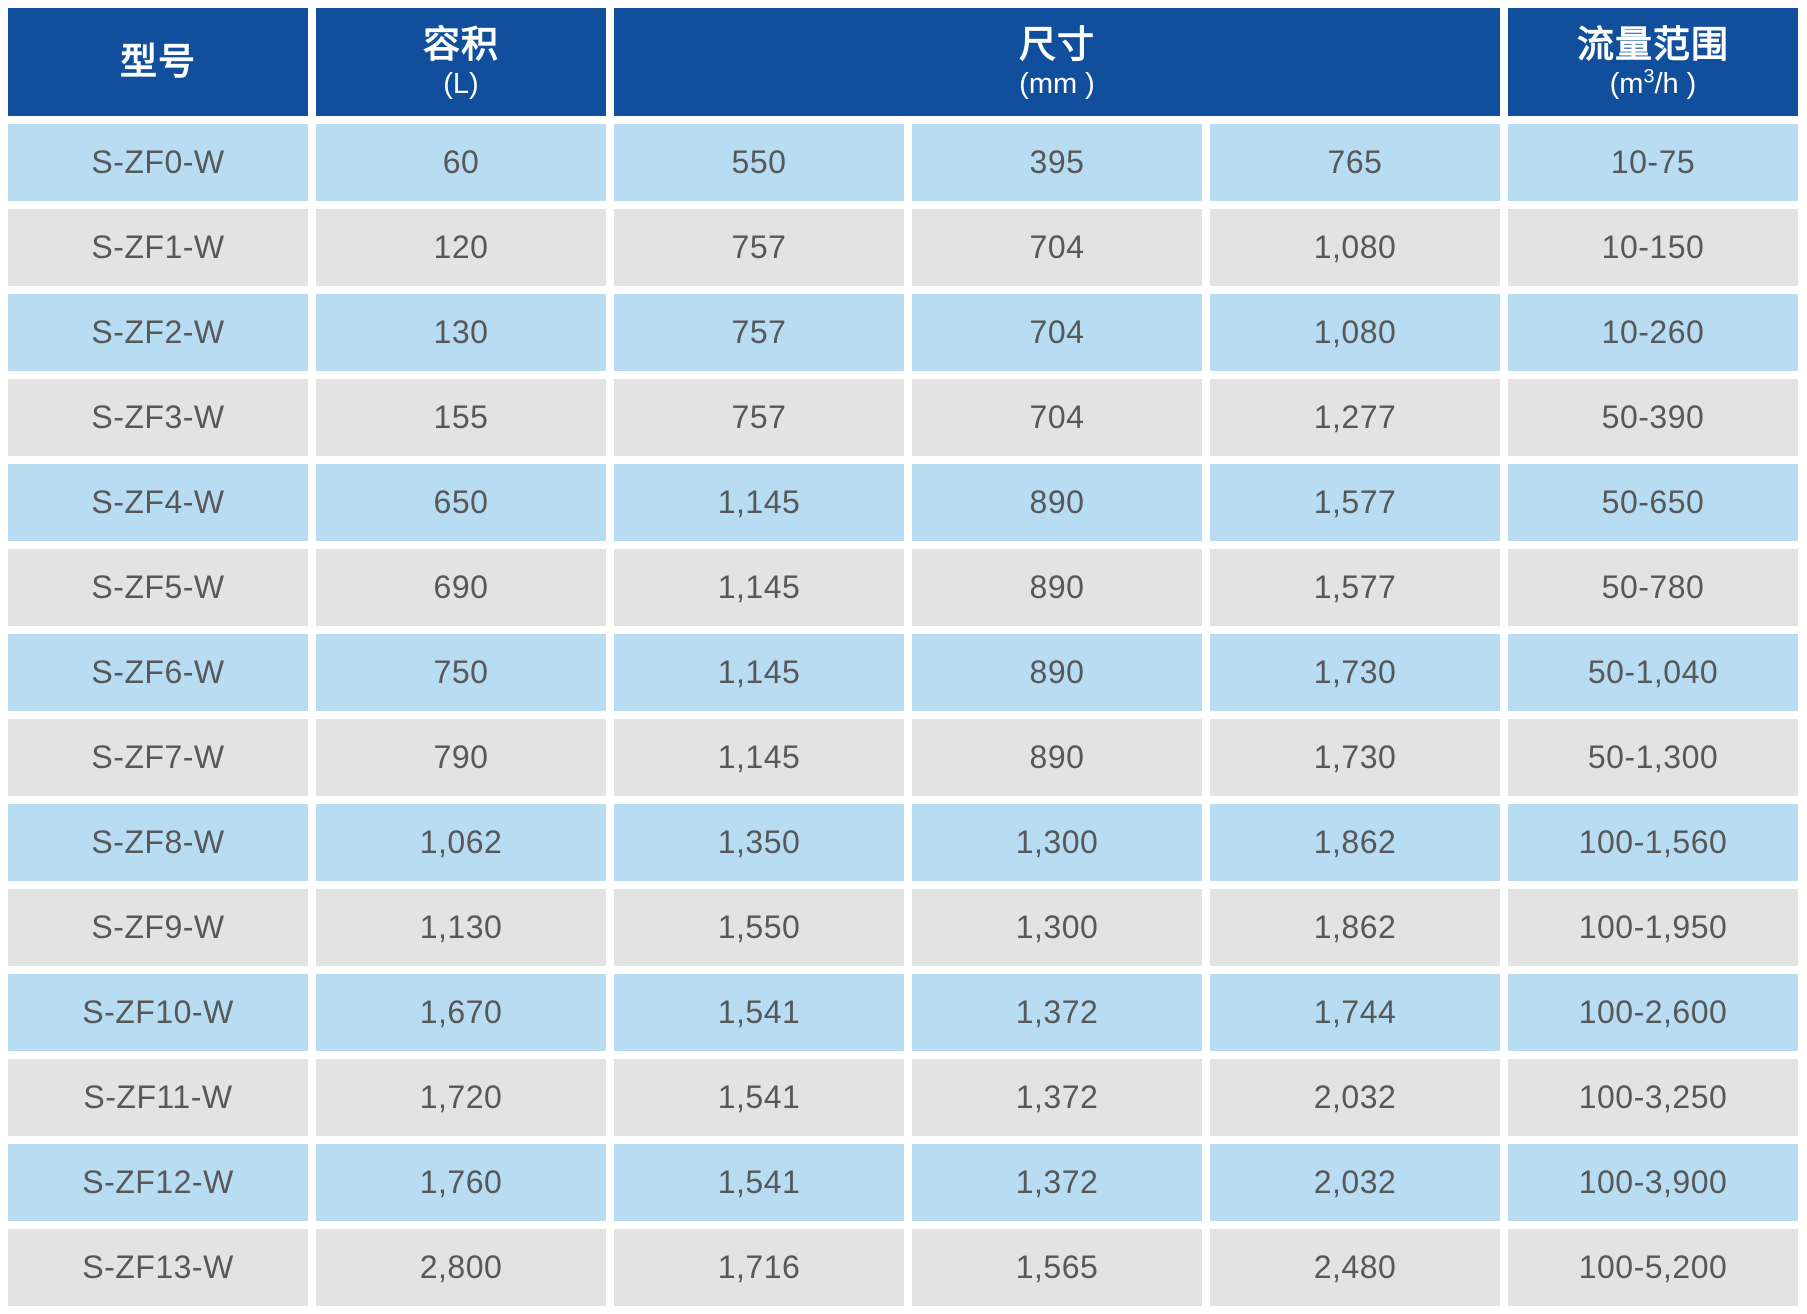 The height and width of the screenshot is (1314, 1807). I want to click on header-size-title: 尺寸, so click(1057, 44).